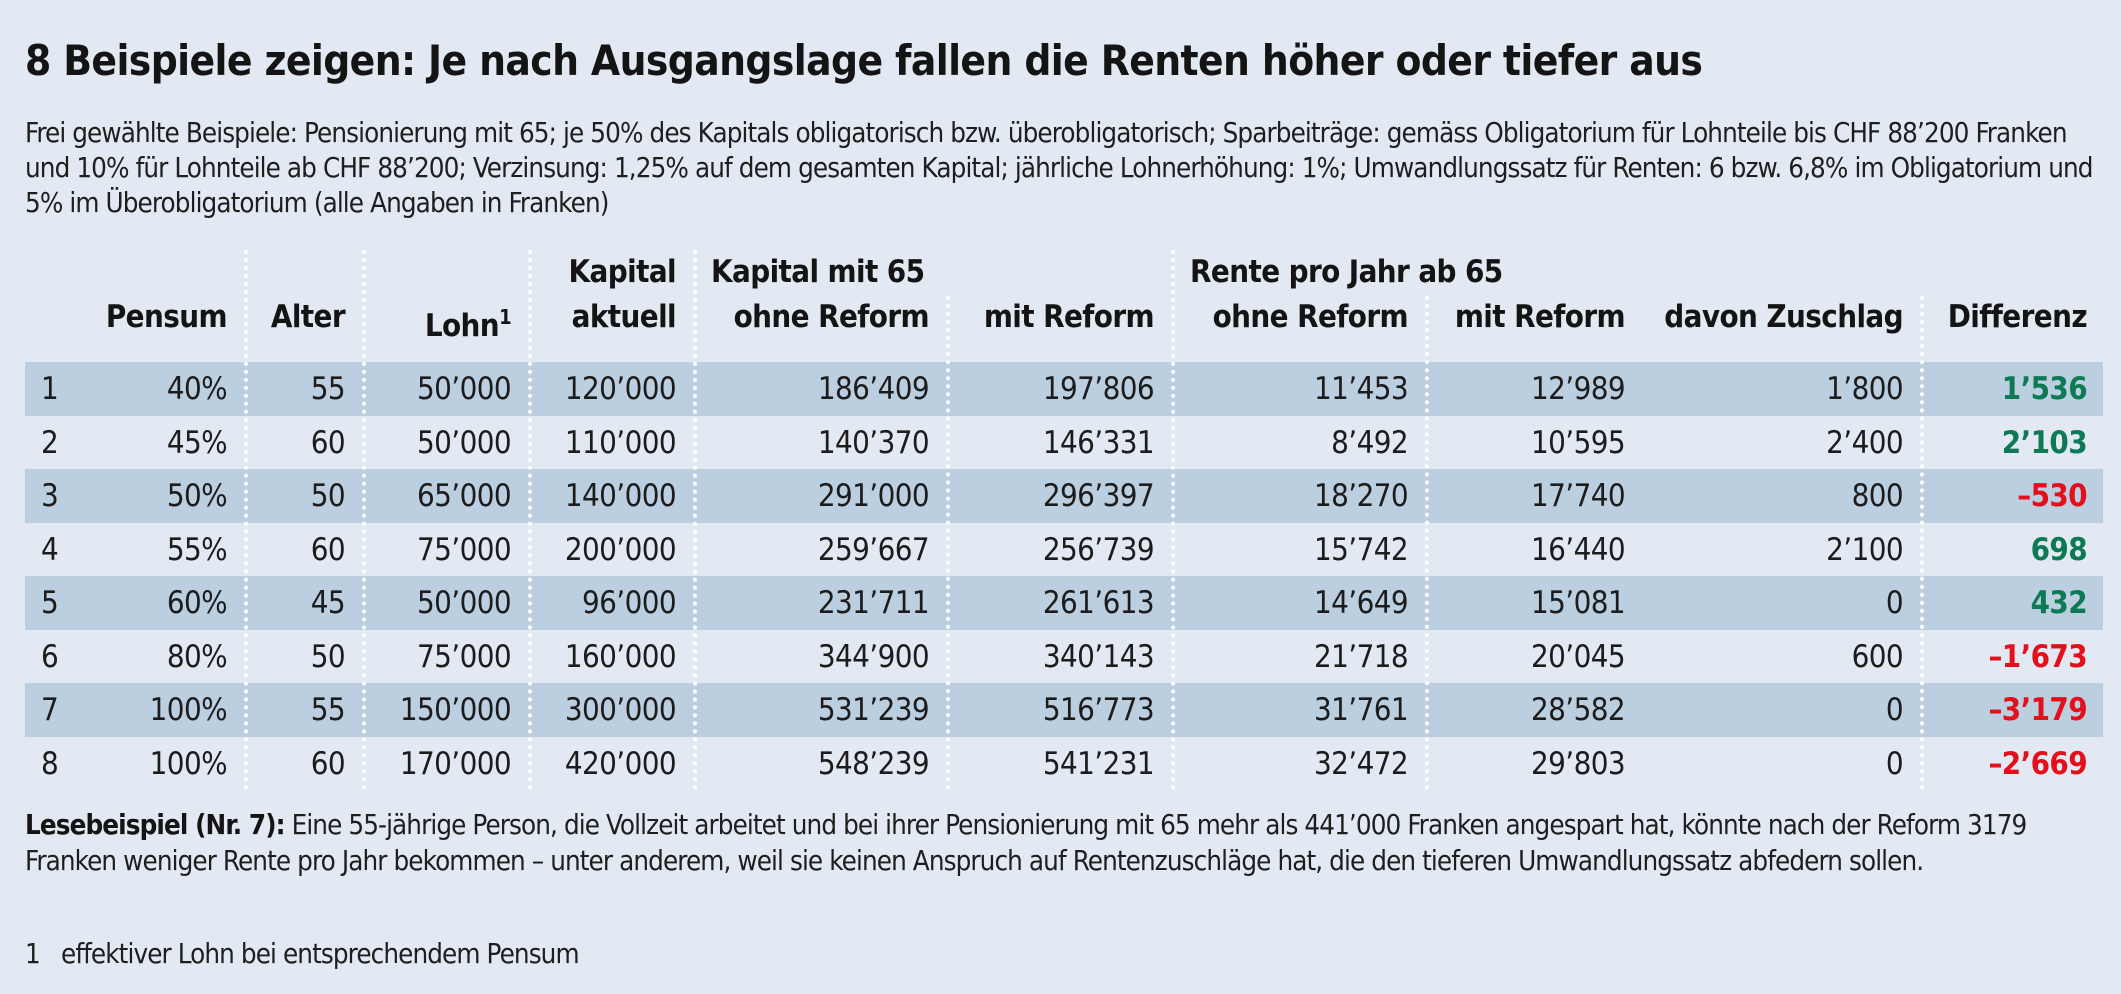  What do you see at coordinates (818, 272) in the screenshot?
I see `header-group-kapital-mit-65: Kapital mit 65` at bounding box center [818, 272].